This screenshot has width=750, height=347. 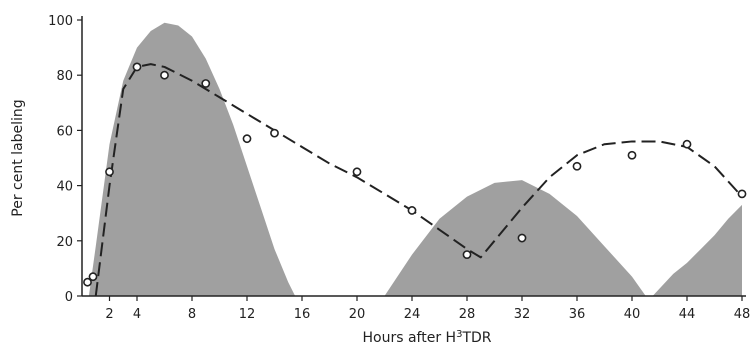 What do you see at coordinates (427, 309) in the screenshot?
I see `x-ticks: 2 4 8 12 16 20 24 28 32 36 40 44 48` at bounding box center [427, 309].